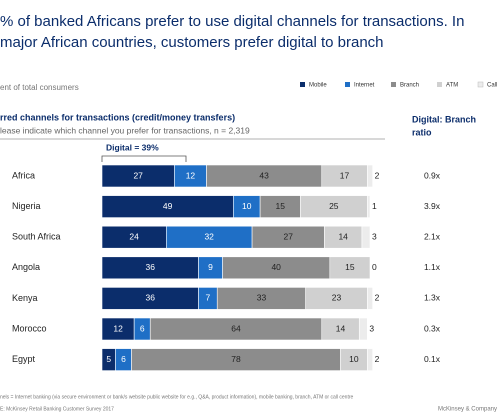  I want to click on subtitle: ent of total consumers, so click(39, 87).